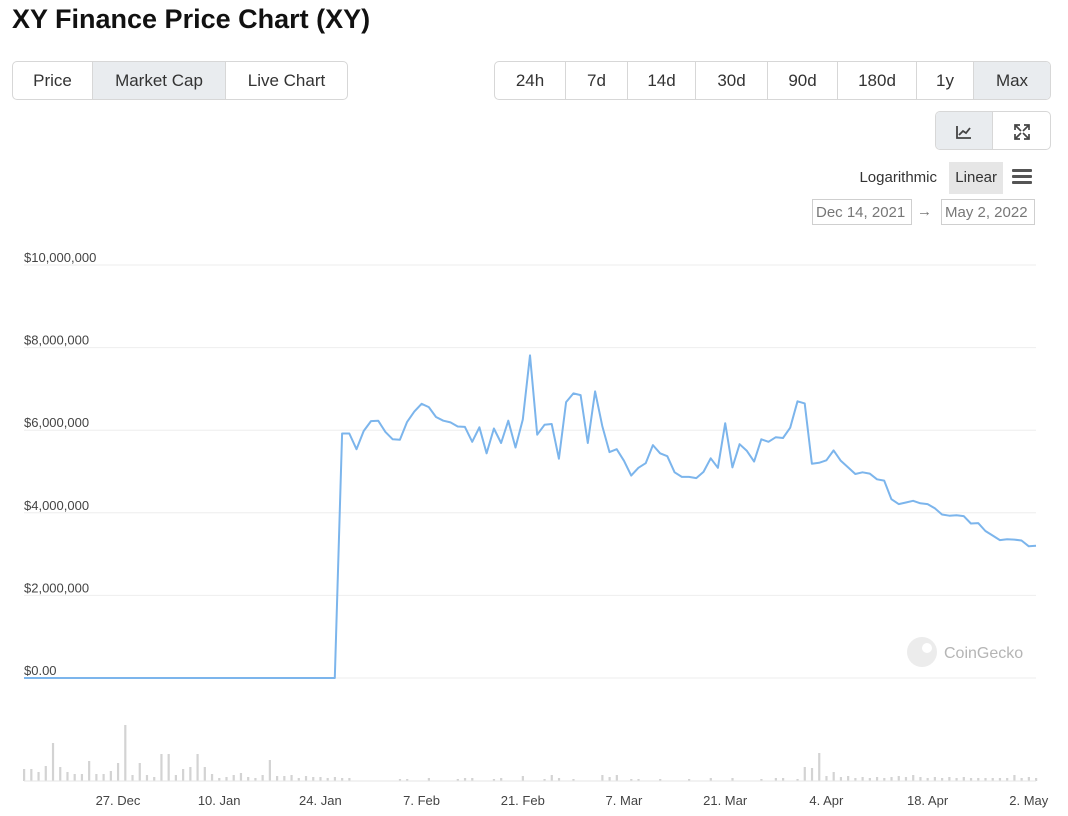  What do you see at coordinates (1012, 80) in the screenshot?
I see `range-max-button: Max` at bounding box center [1012, 80].